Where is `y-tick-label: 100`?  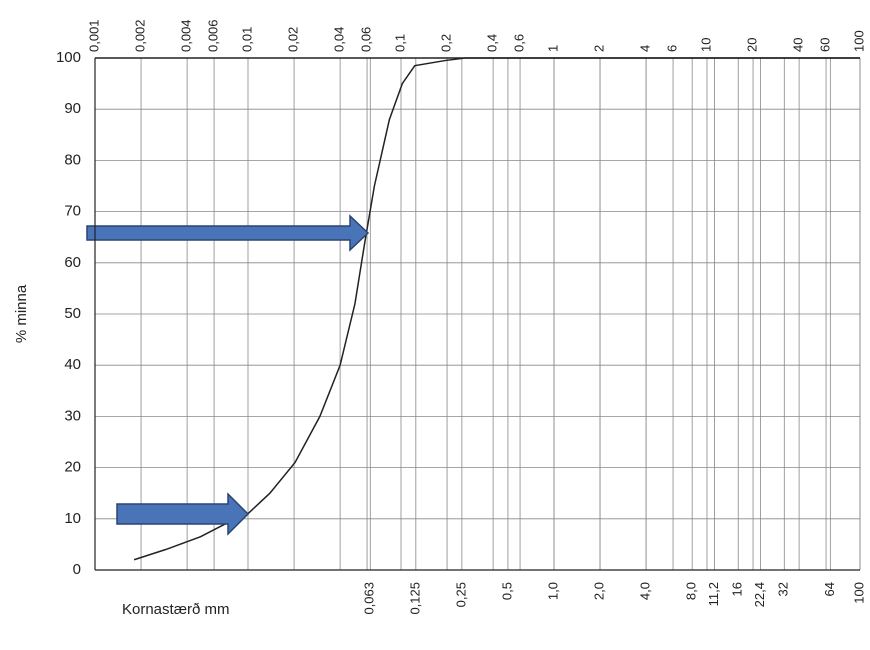 y-tick-label: 100 is located at coordinates (68, 57).